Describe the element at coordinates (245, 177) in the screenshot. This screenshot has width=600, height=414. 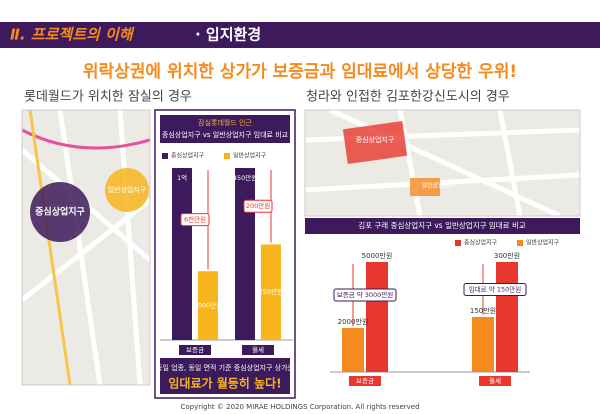
I see `data-label: 450만원` at that location.